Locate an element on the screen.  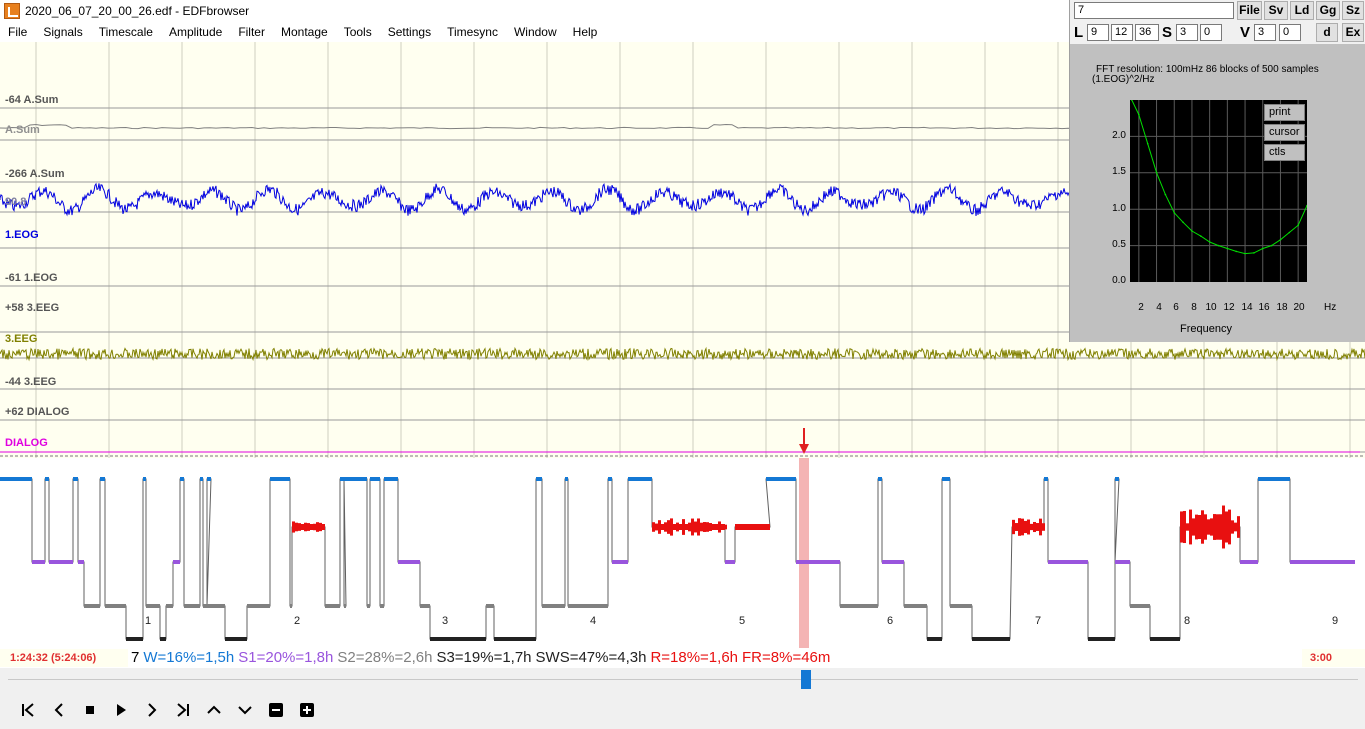
v-value-2: 0 is located at coordinates (1290, 32).